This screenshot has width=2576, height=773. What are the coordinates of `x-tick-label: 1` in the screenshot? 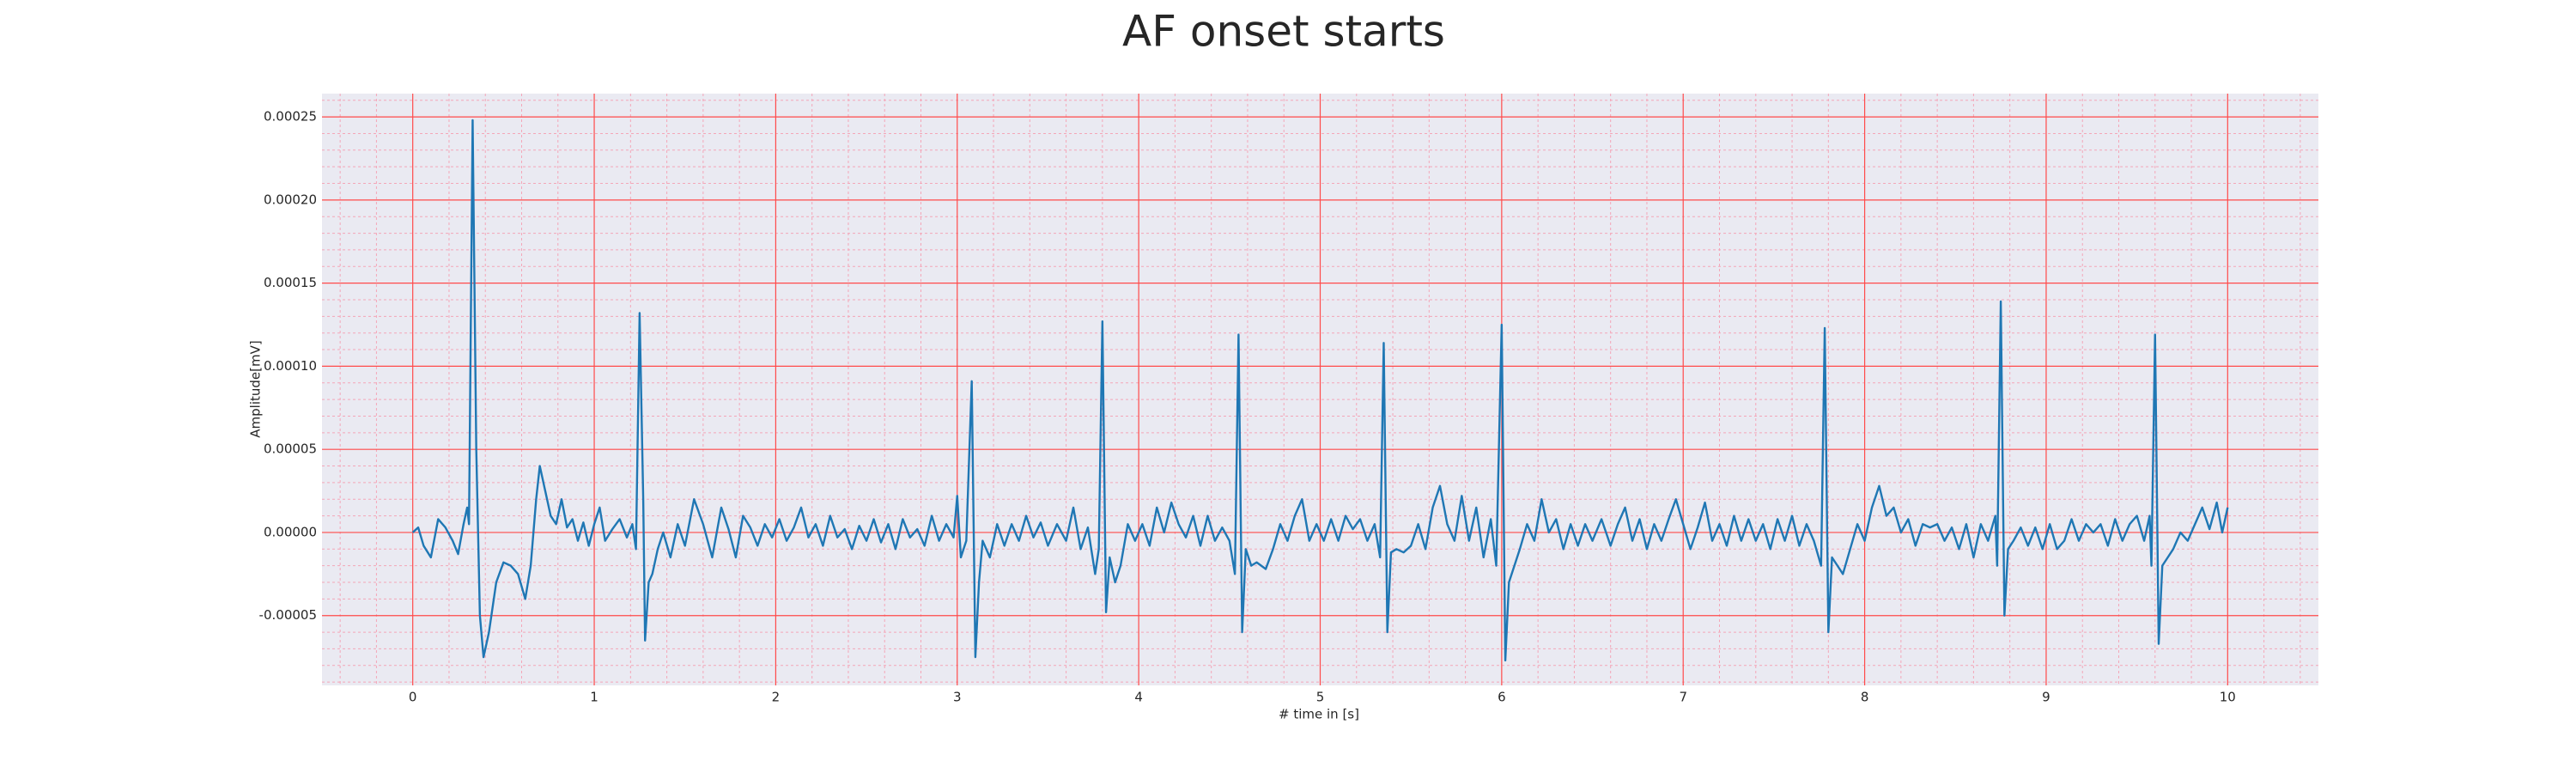 It's located at (594, 697).